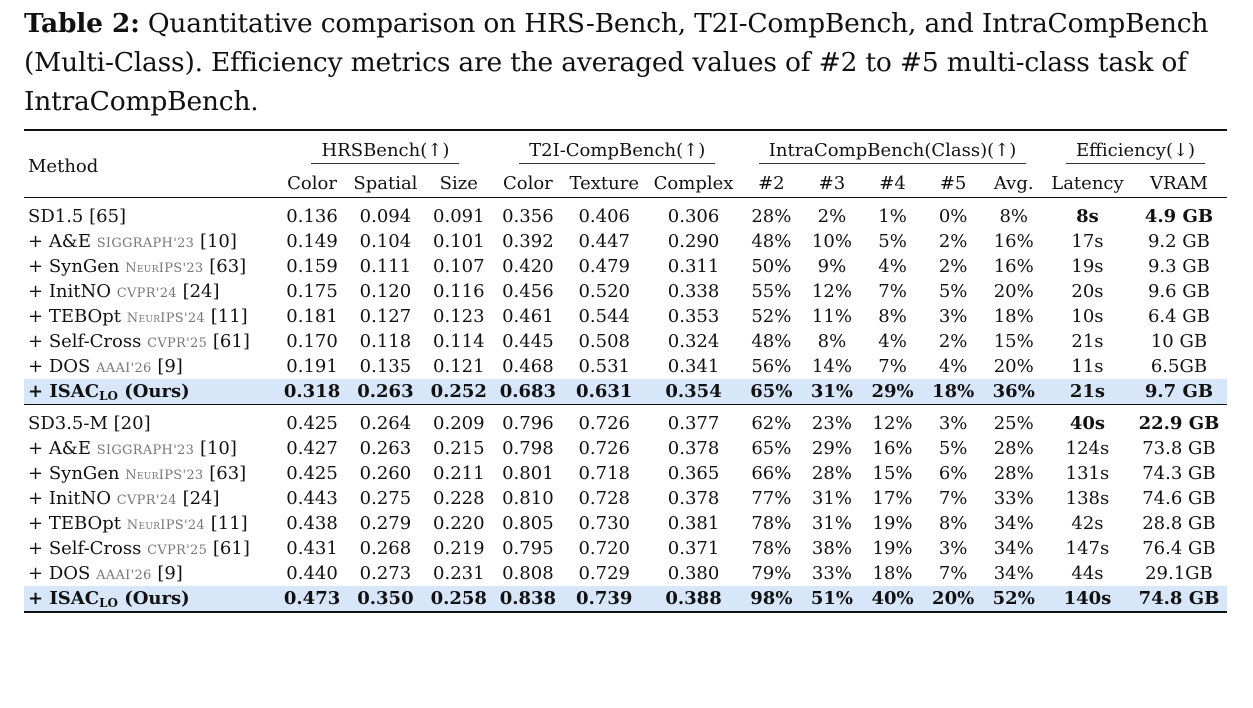  What do you see at coordinates (1087, 183) in the screenshot?
I see `column-header: Latency` at bounding box center [1087, 183].